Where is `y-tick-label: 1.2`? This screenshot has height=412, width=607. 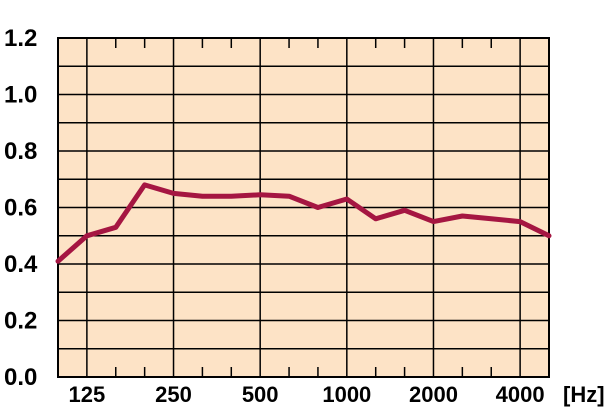 y-tick-label: 1.2 is located at coordinates (20, 38).